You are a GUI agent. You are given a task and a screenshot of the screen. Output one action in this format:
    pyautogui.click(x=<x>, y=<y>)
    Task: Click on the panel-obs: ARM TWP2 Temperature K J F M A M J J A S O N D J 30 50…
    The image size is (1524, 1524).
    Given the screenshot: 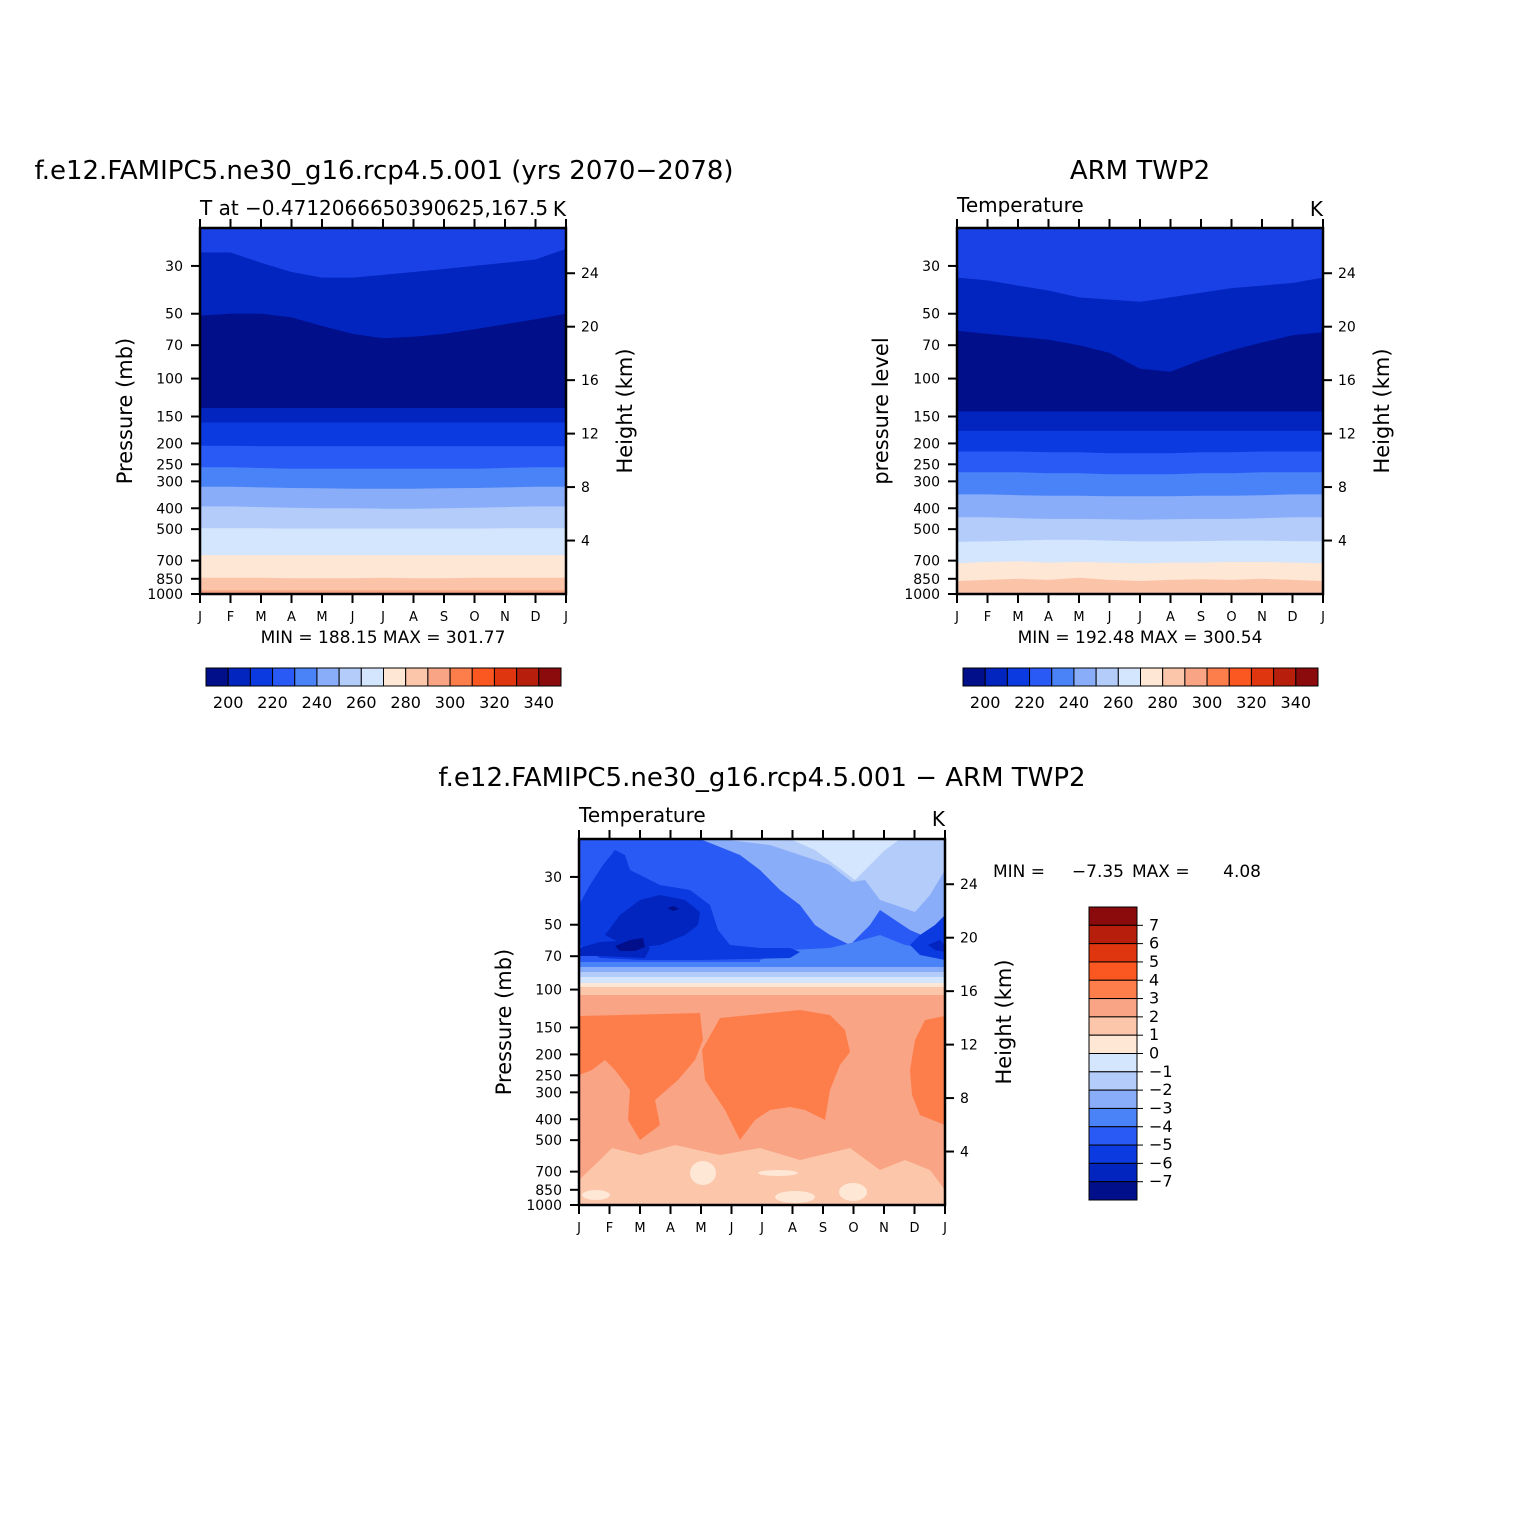 What is the action you would take?
    pyautogui.click(x=1131, y=434)
    